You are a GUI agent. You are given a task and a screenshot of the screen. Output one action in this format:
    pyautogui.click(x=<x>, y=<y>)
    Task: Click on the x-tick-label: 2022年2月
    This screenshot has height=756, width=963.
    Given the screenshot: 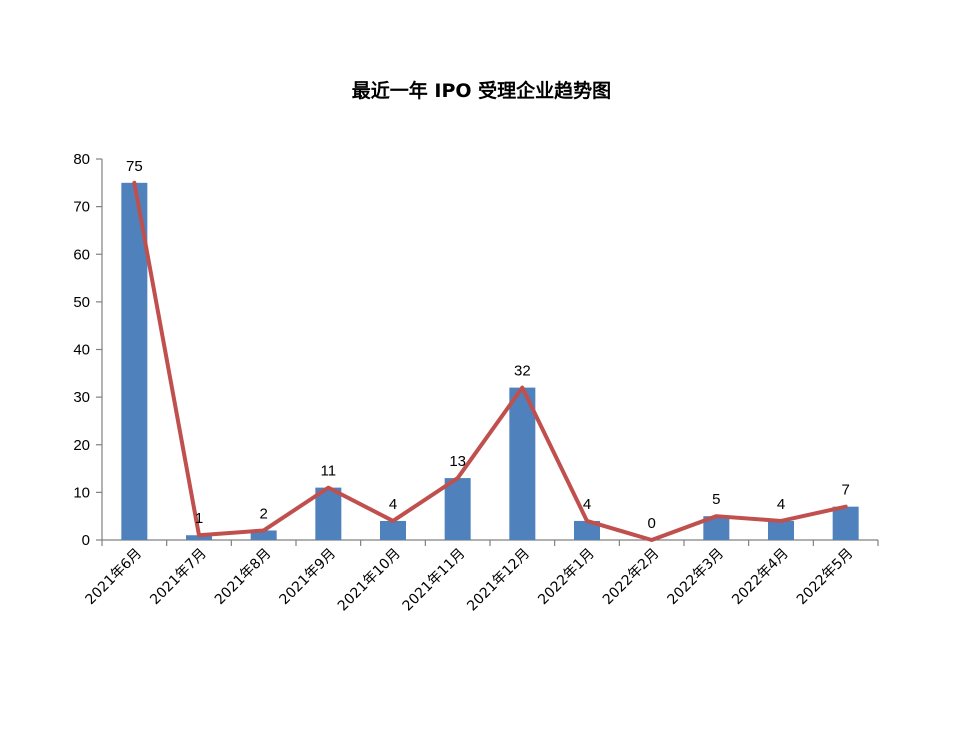 What is the action you would take?
    pyautogui.click(x=631, y=577)
    